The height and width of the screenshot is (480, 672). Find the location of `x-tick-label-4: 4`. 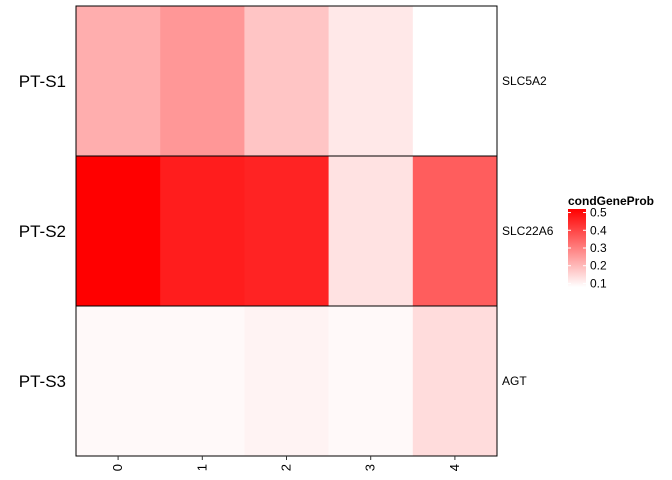

x-tick-label-4: 4 is located at coordinates (454, 467).